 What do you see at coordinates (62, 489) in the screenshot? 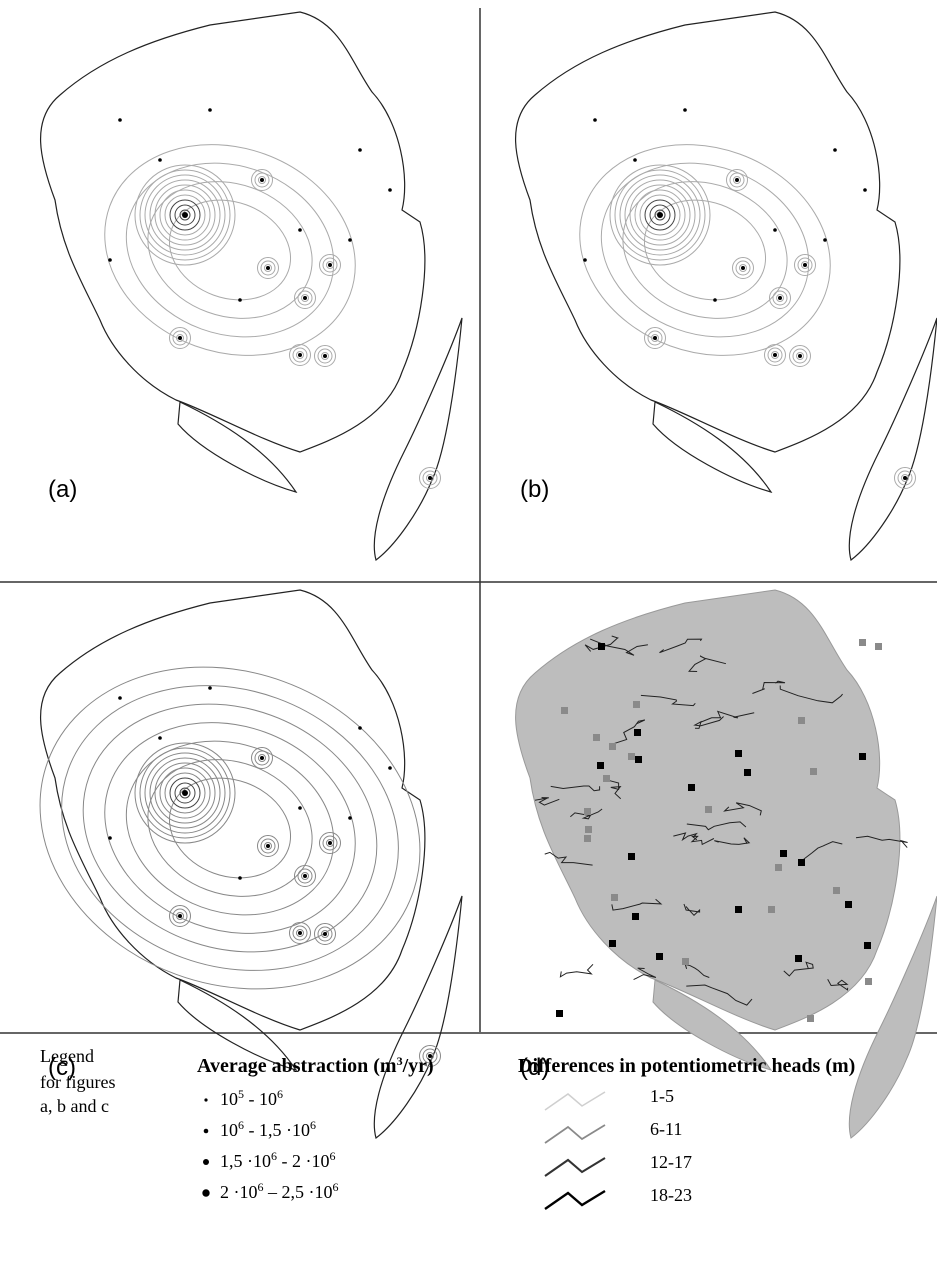
I see `panel-label: (a)` at bounding box center [62, 489].